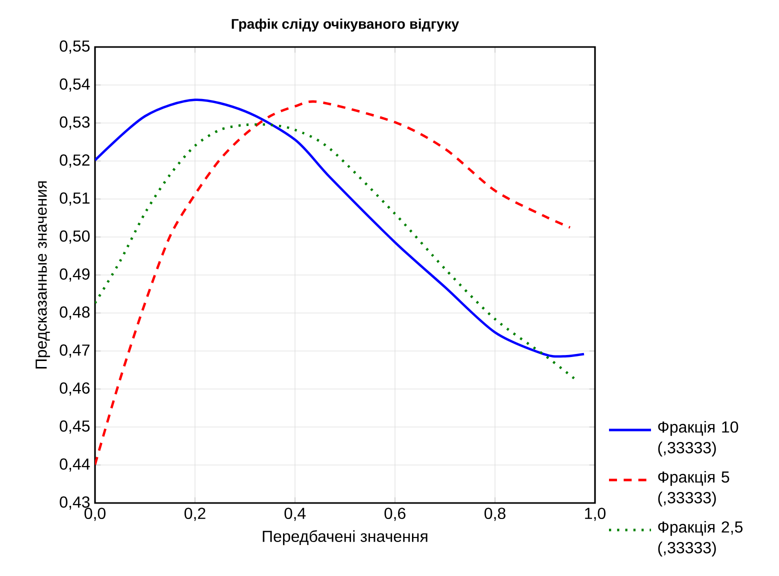 This screenshot has height=576, width=779. What do you see at coordinates (75, 123) in the screenshot?
I see `y-tick-label: 0,53` at bounding box center [75, 123].